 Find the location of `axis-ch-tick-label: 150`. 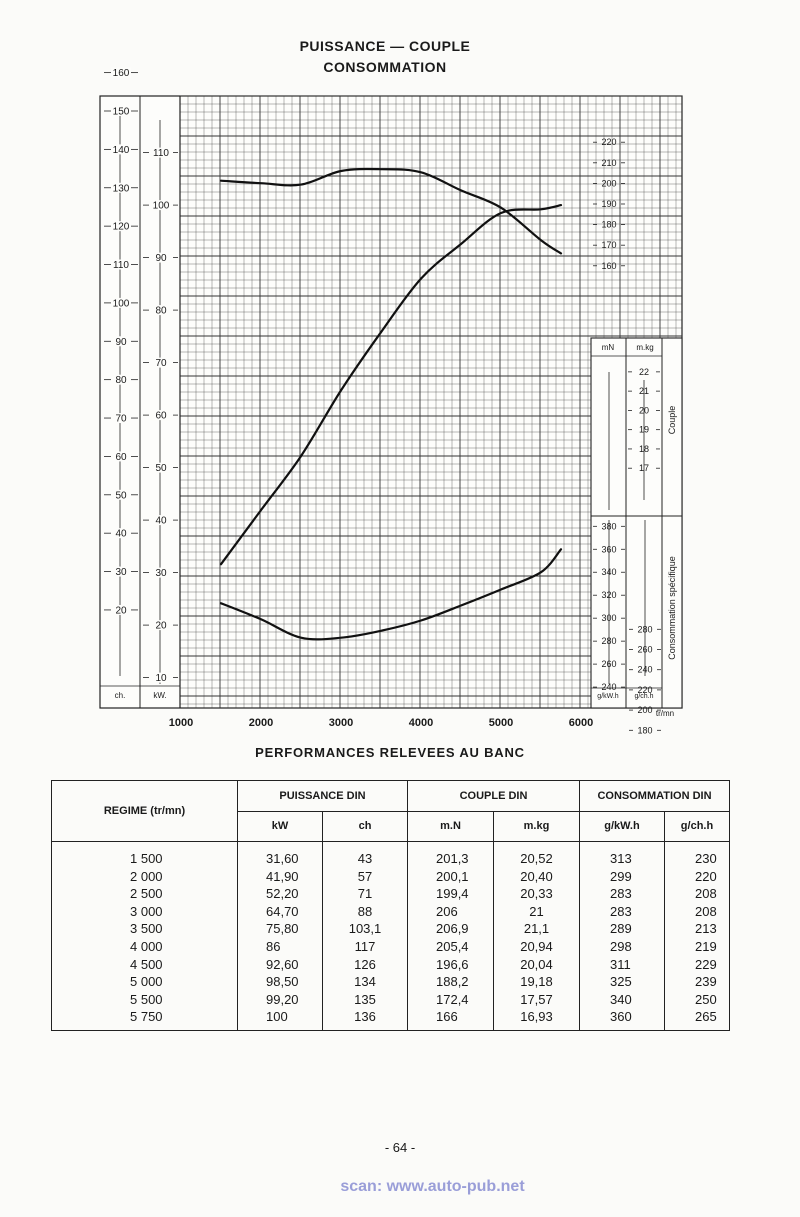

axis-ch-tick-label: 150 is located at coordinates (121, 112).